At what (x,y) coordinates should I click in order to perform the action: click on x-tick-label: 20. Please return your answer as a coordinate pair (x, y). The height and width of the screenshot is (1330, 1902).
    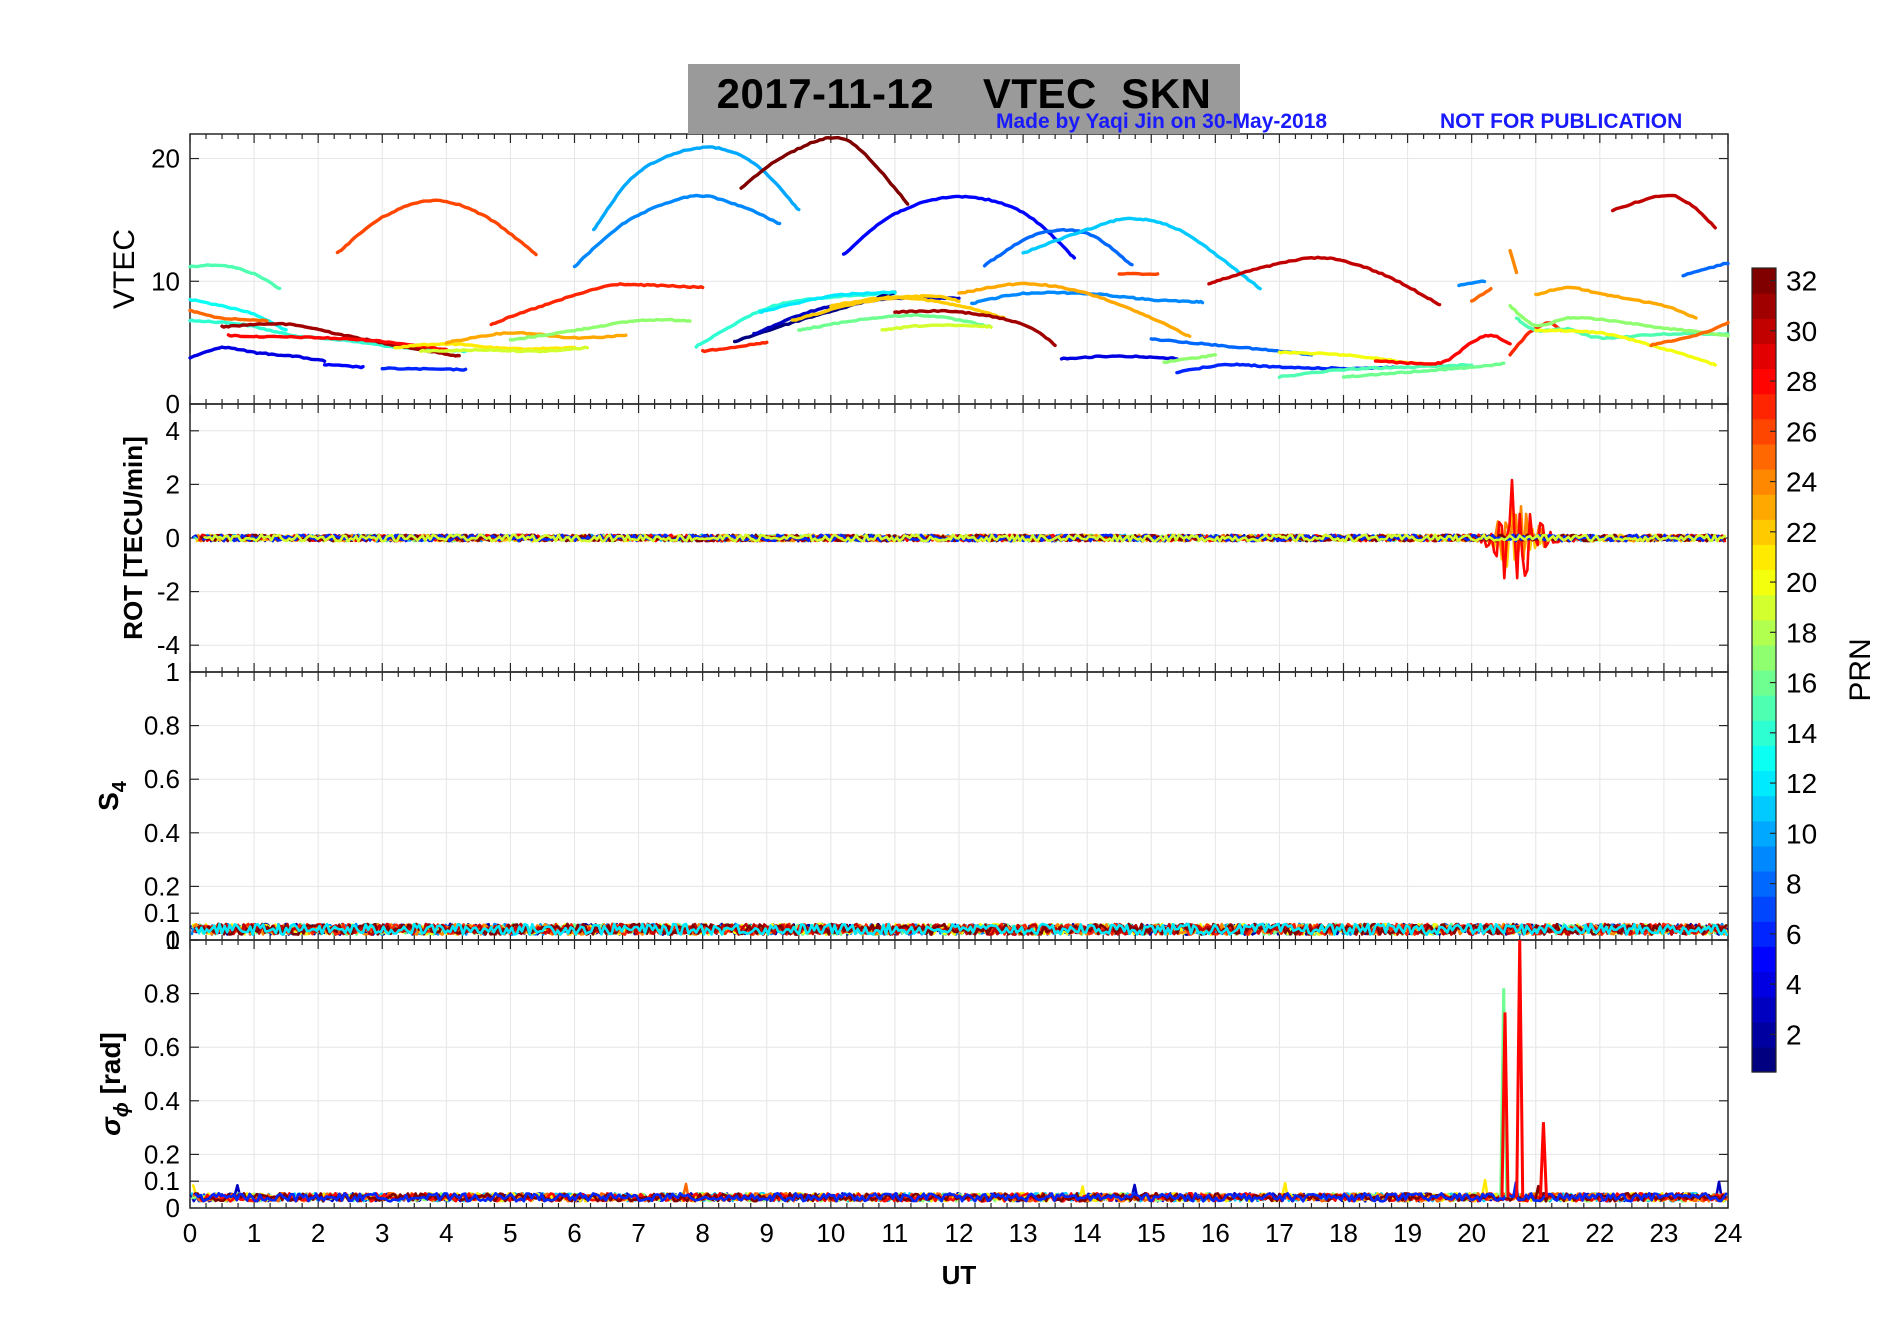
    Looking at the image, I should click on (1471, 1233).